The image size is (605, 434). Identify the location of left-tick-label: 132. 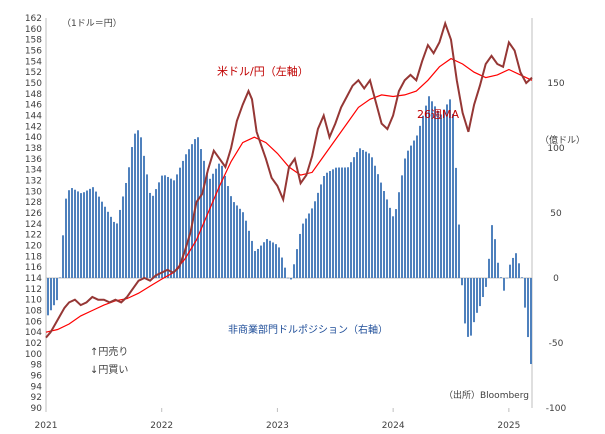
(33, 182).